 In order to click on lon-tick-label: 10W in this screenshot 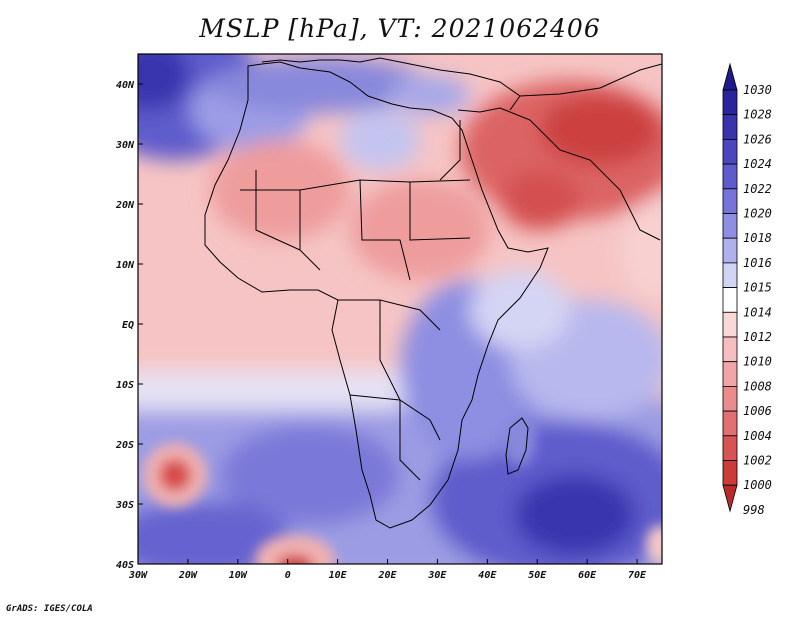, I will do `click(238, 575)`.